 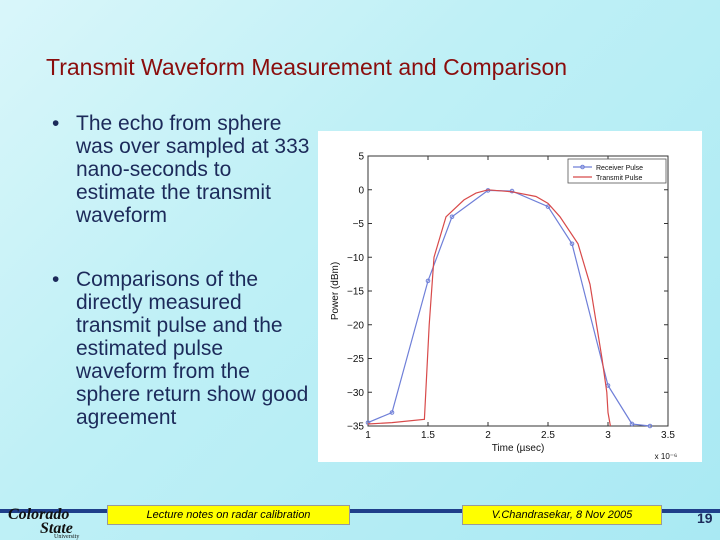 I want to click on legend-marker, so click(x=582, y=167).